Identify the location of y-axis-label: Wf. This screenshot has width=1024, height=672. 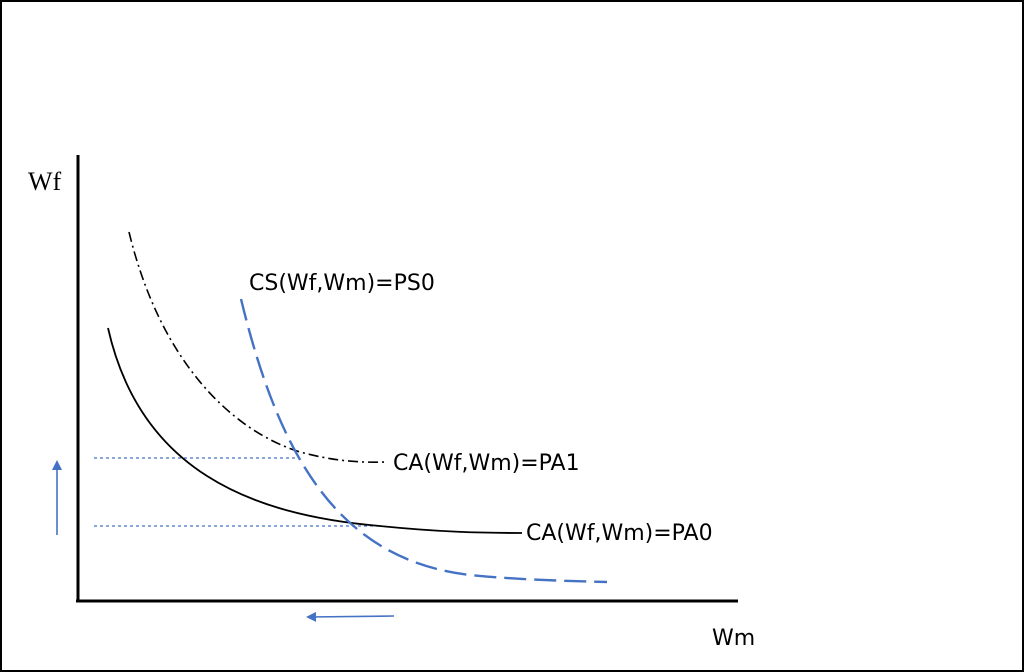
(45, 181).